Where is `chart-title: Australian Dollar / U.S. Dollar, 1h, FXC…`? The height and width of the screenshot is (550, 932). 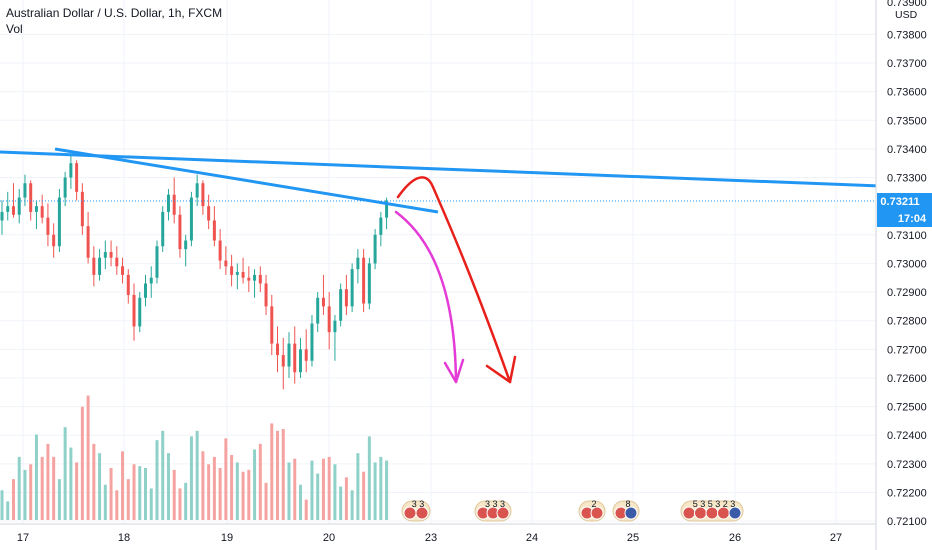
chart-title: Australian Dollar / U.S. Dollar, 1h, FXC… is located at coordinates (114, 13).